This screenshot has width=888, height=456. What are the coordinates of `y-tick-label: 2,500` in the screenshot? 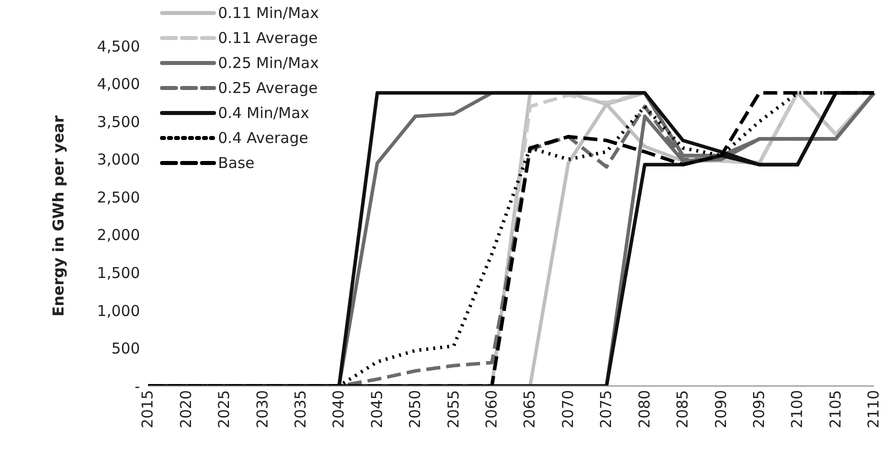 It's located at (118, 197).